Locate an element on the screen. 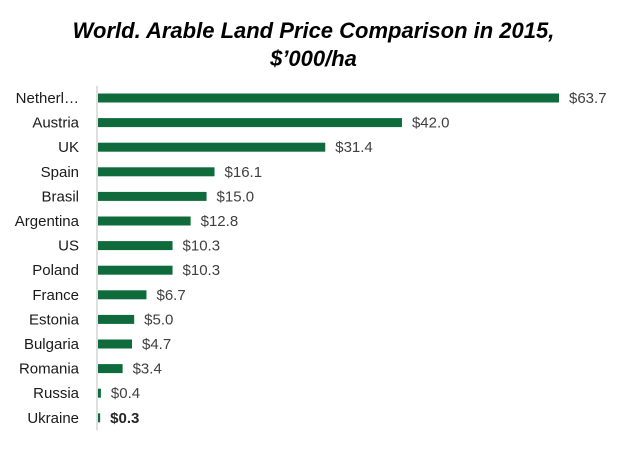 The image size is (627, 456). category-label: UK is located at coordinates (68, 147).